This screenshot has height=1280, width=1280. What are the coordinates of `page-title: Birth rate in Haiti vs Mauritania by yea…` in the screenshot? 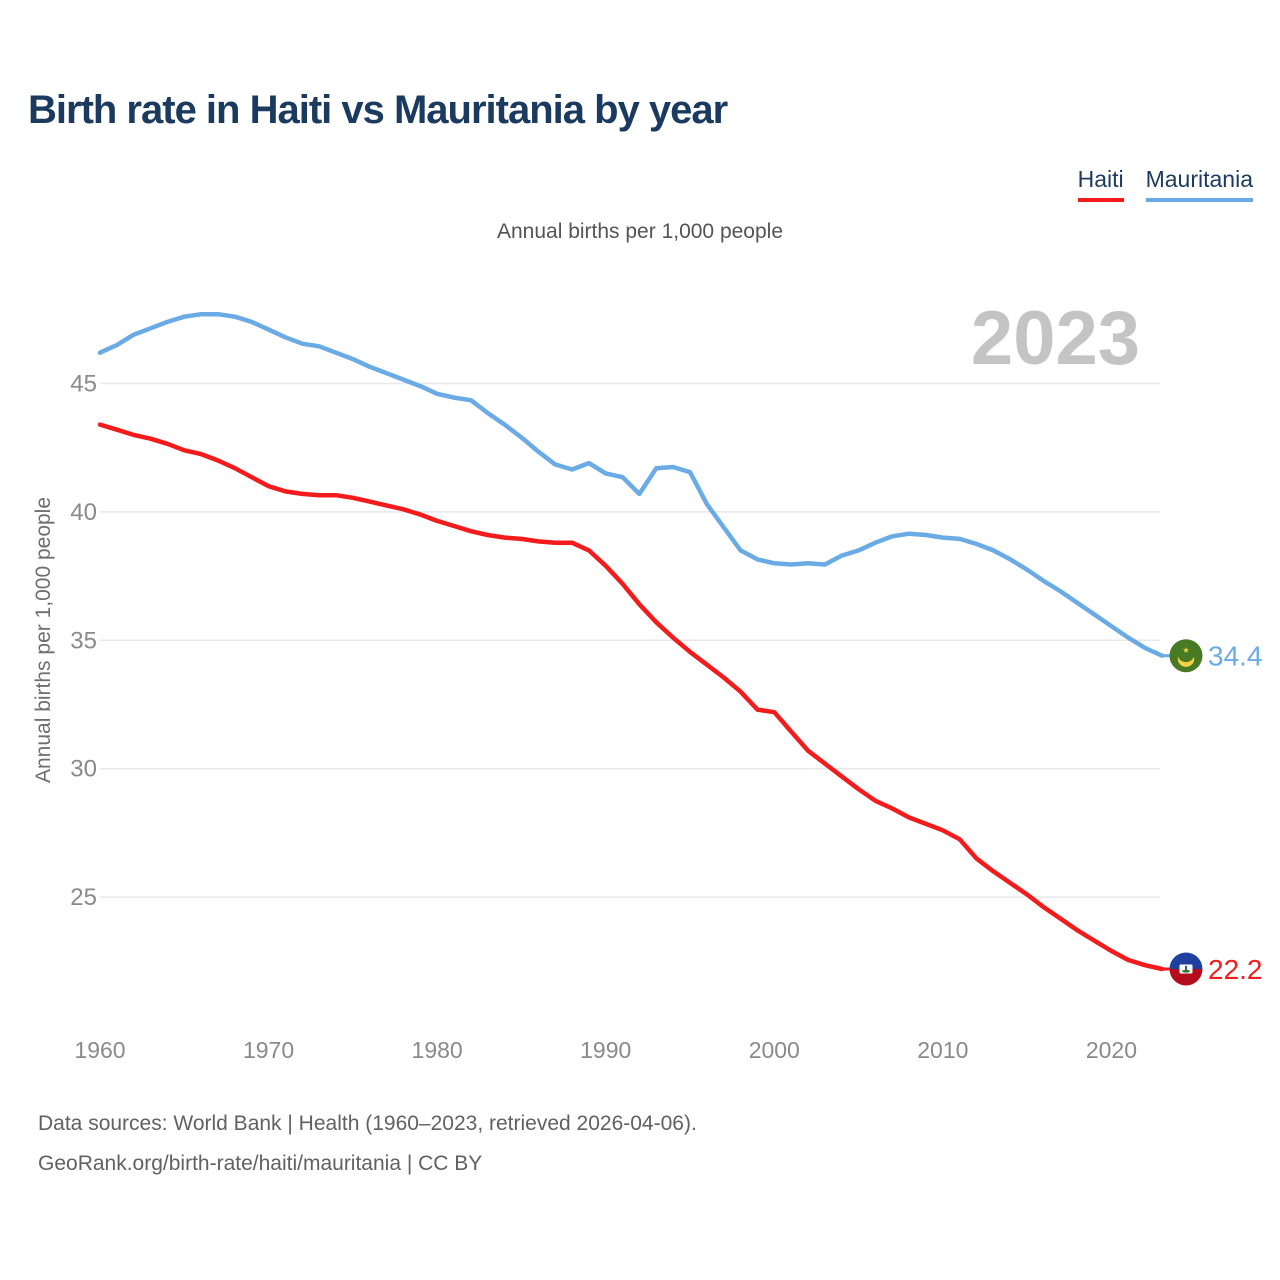 It's located at (378, 110).